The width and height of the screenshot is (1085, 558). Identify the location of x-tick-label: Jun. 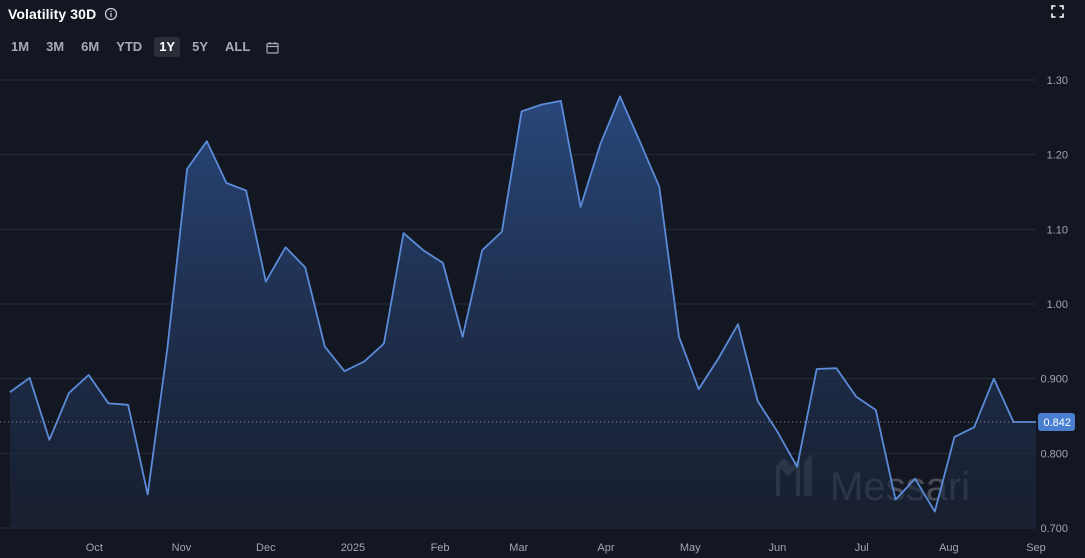
(778, 548).